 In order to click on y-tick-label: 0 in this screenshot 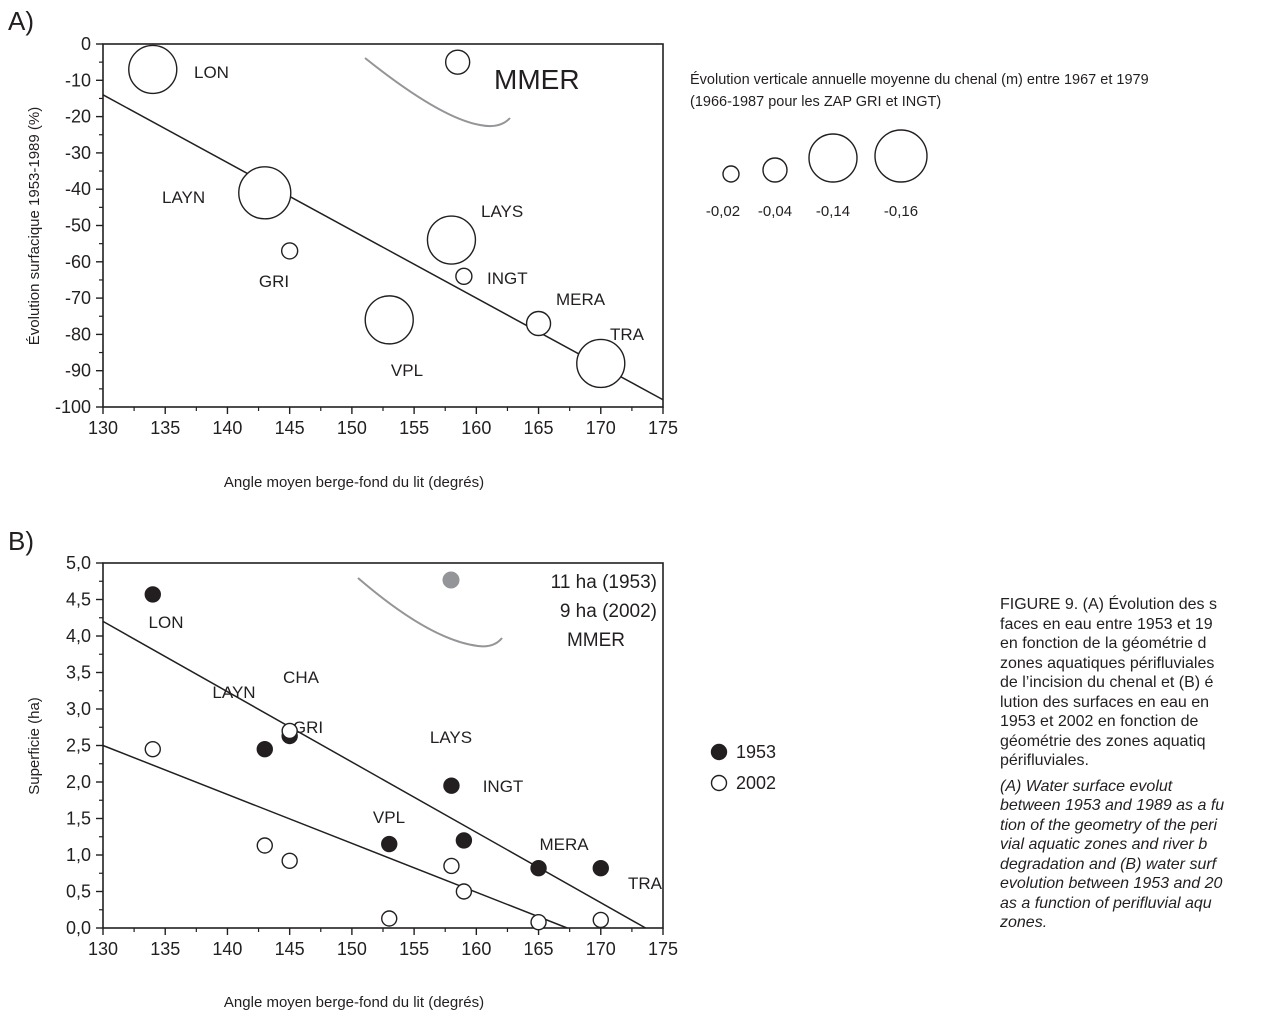, I will do `click(86, 44)`.